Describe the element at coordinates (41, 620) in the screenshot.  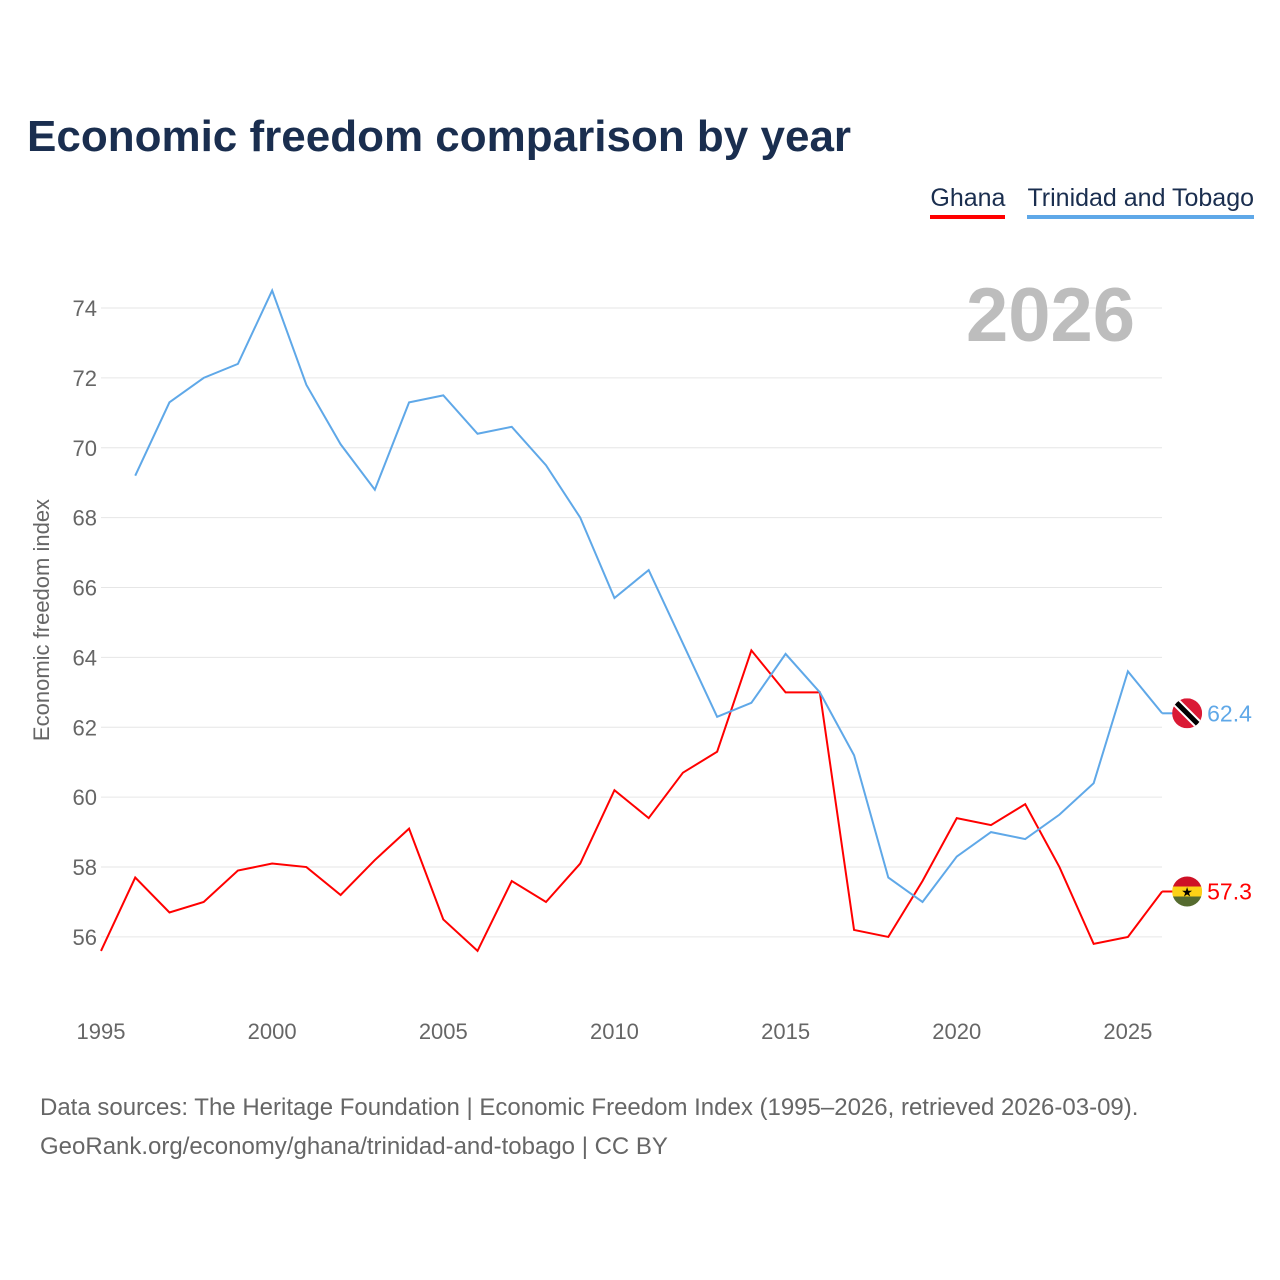
I see `y-axis-label: Economic freedom index` at that location.